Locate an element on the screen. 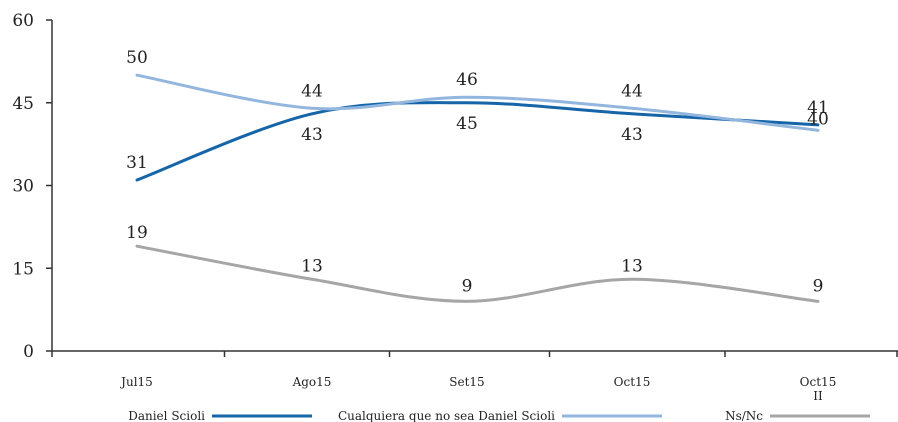 This screenshot has height=422, width=898. data-label-daniel-scioli: 31 is located at coordinates (137, 163).